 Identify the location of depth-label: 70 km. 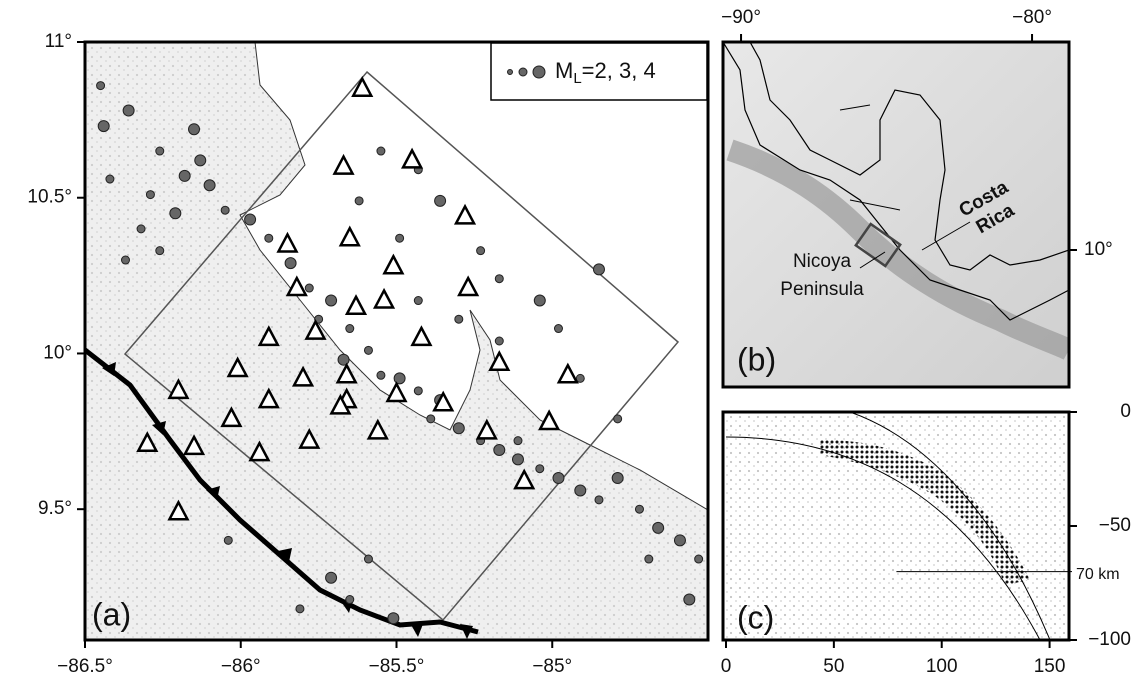
(1098, 574).